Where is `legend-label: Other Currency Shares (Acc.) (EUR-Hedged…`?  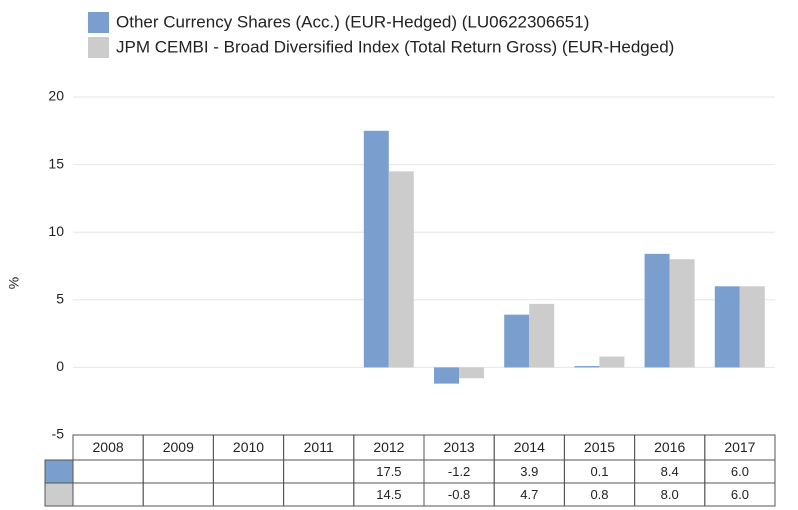
legend-label: Other Currency Shares (Acc.) (EUR-Hedged… is located at coordinates (352, 21).